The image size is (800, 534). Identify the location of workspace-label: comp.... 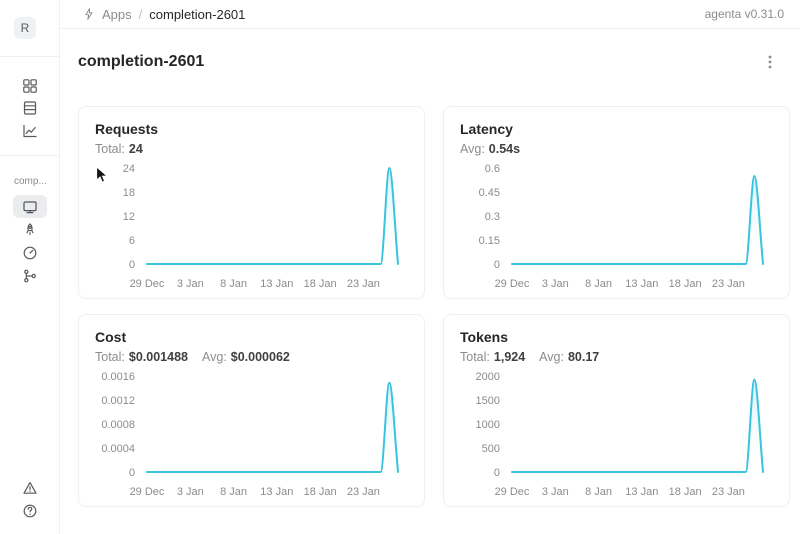
(30, 181).